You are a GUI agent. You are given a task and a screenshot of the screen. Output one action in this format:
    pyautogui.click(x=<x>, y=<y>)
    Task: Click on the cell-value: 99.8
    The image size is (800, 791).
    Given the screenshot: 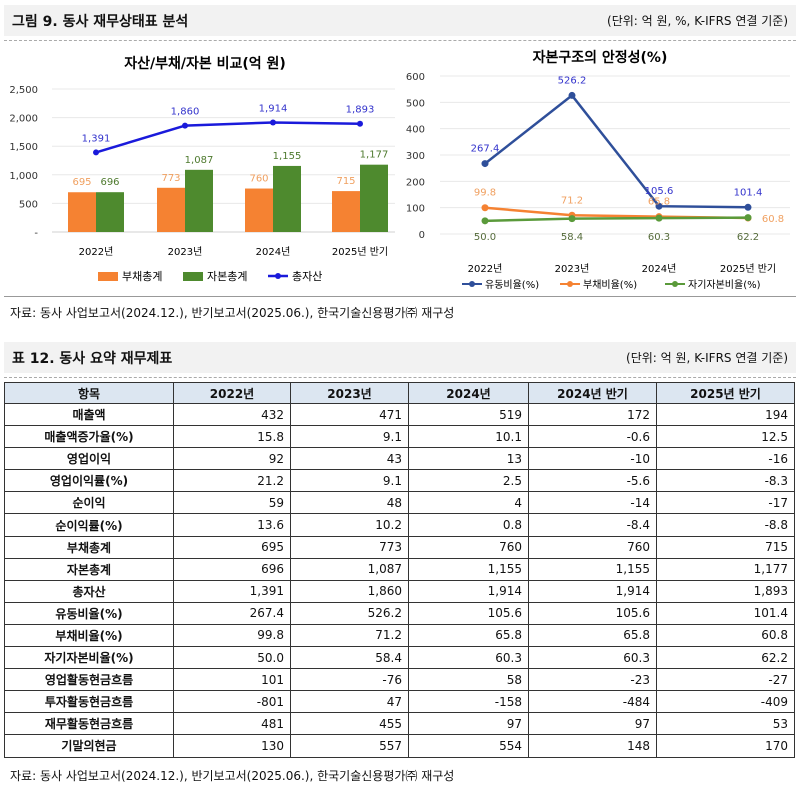 What is the action you would take?
    pyautogui.click(x=232, y=635)
    